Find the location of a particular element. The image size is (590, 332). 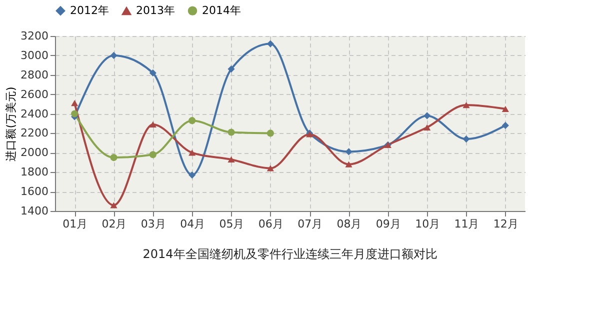

y-tick-label: 1600 is located at coordinates (34, 191).